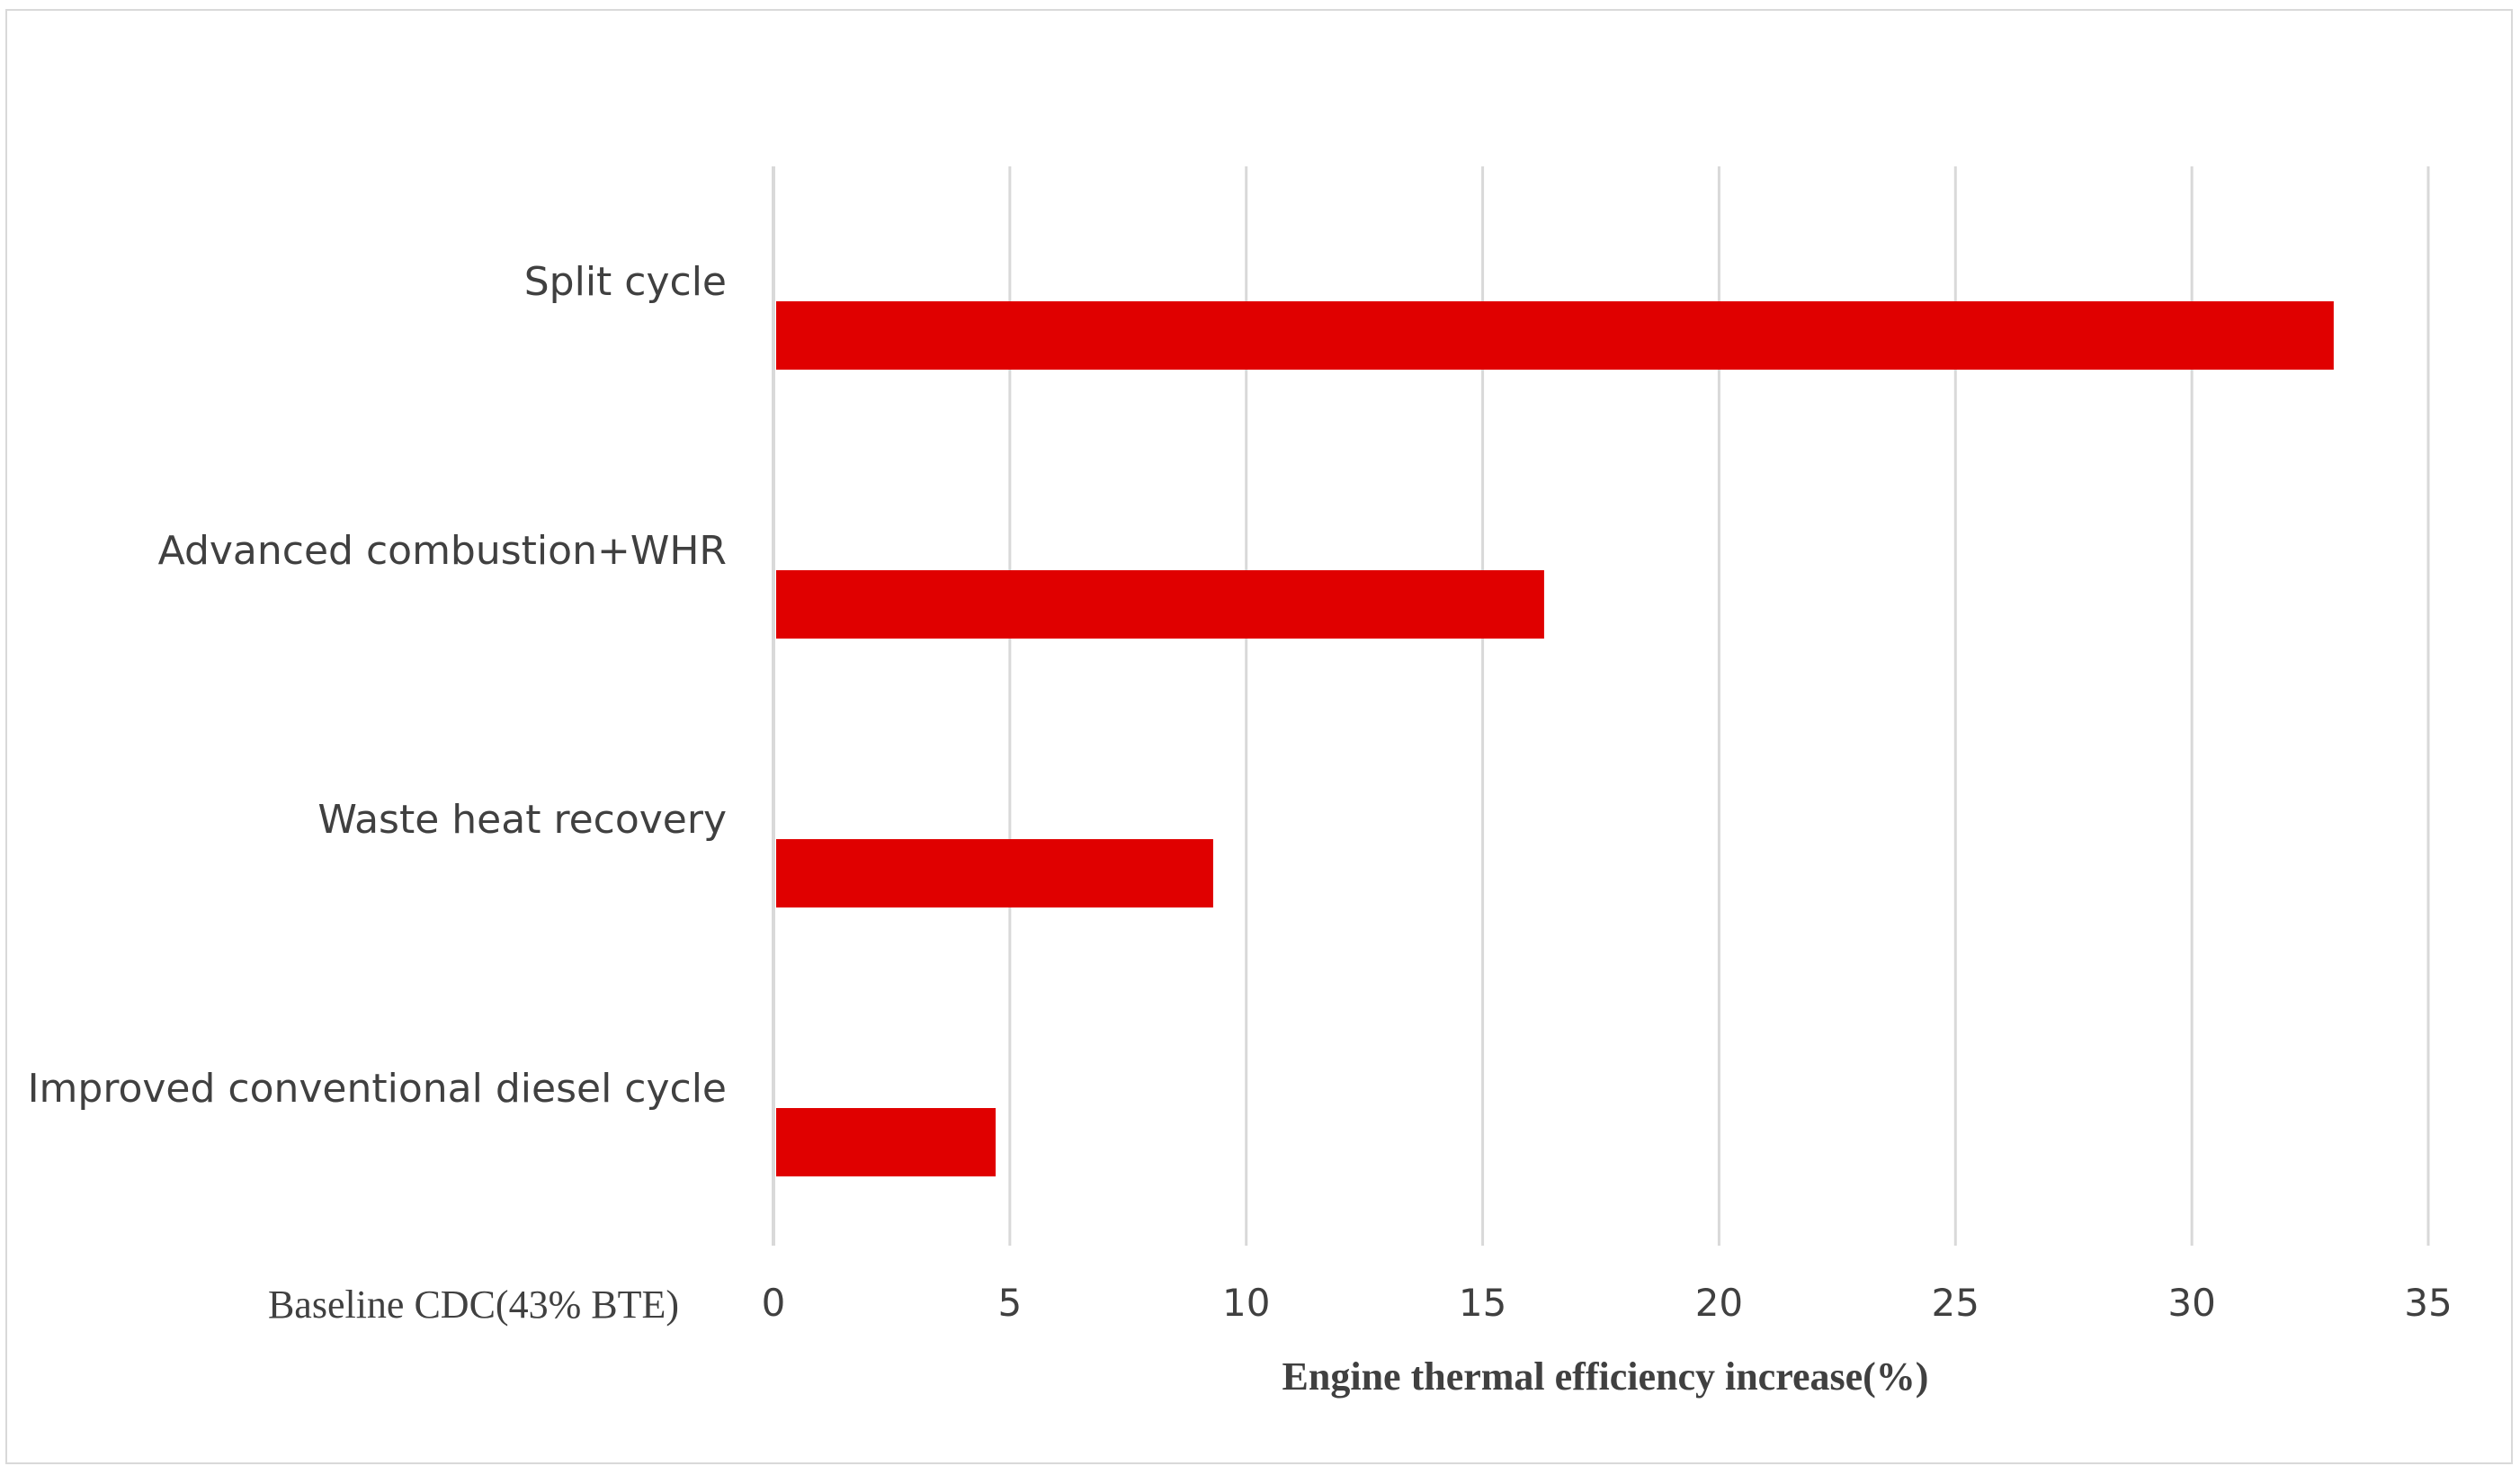 The height and width of the screenshot is (1475, 2520). Describe the element at coordinates (522, 820) in the screenshot. I see `category-label: Waste heat recovery` at that location.